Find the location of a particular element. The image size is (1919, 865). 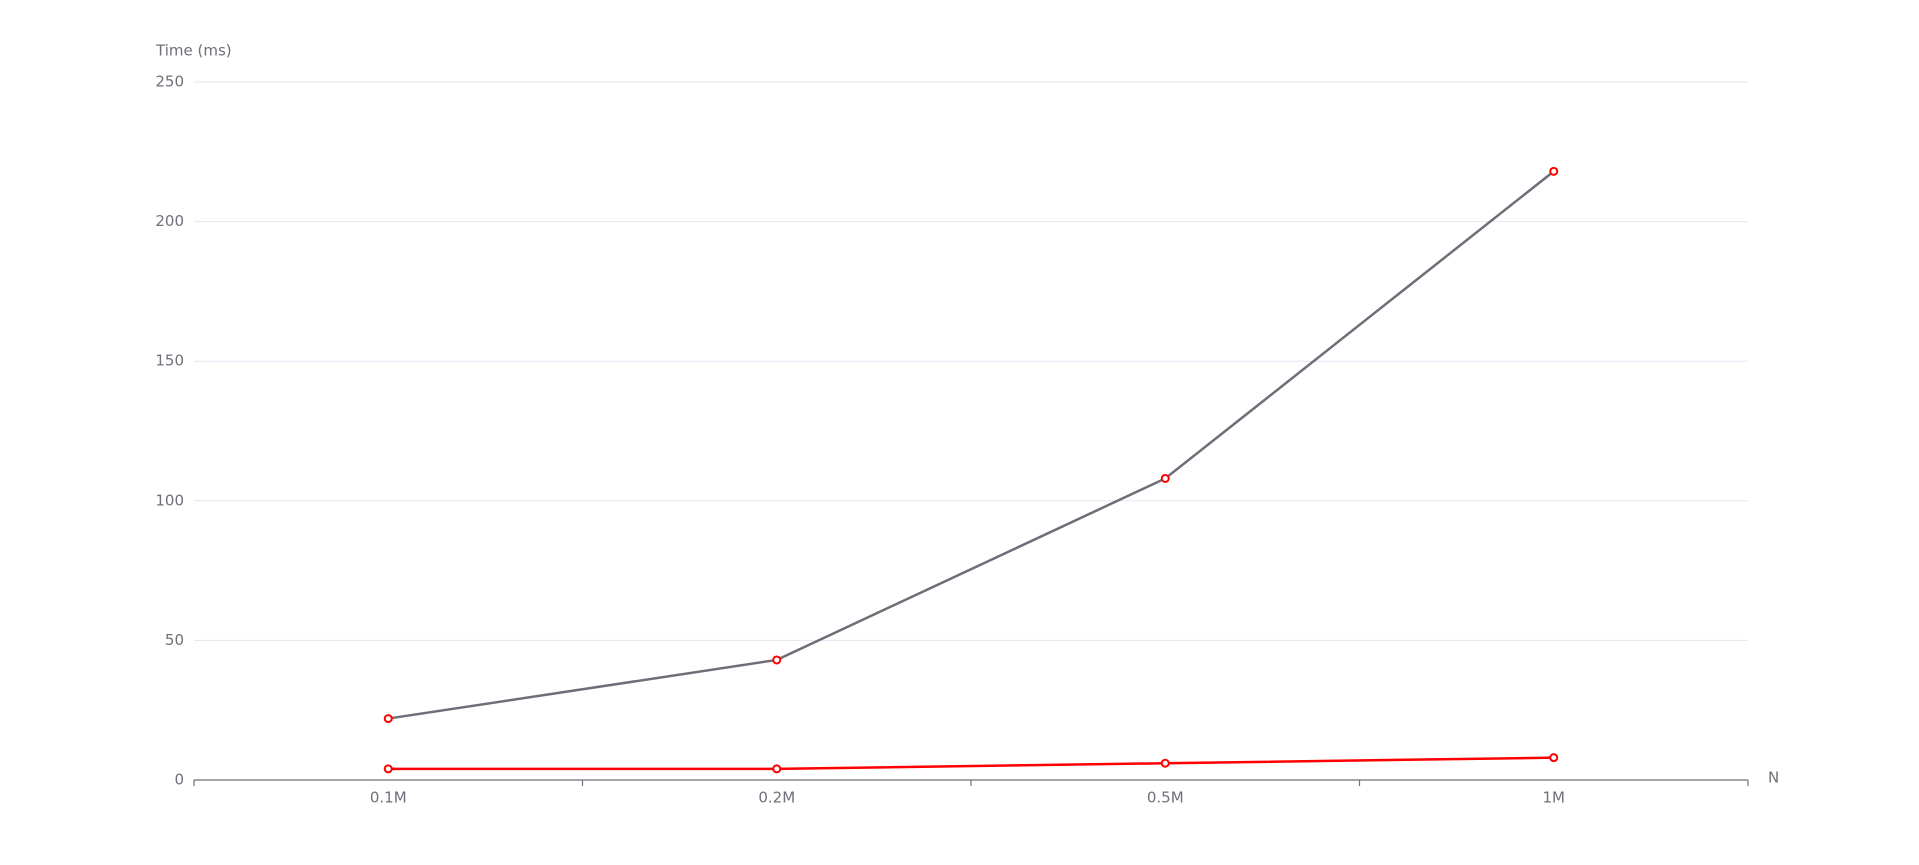

series-line is located at coordinates (971, 763).